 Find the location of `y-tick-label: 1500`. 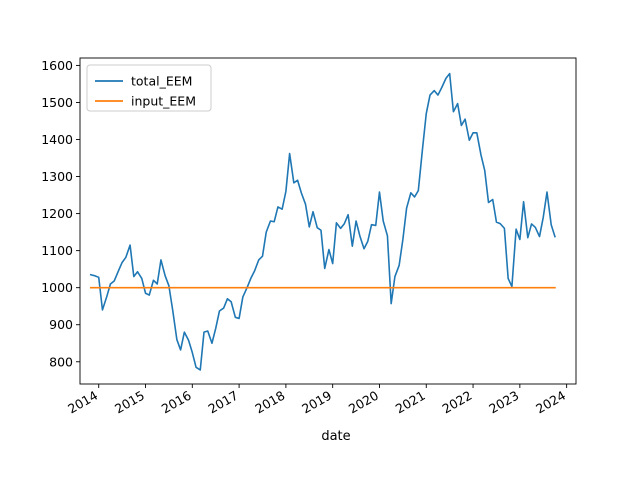

y-tick-label: 1500 is located at coordinates (57, 102).